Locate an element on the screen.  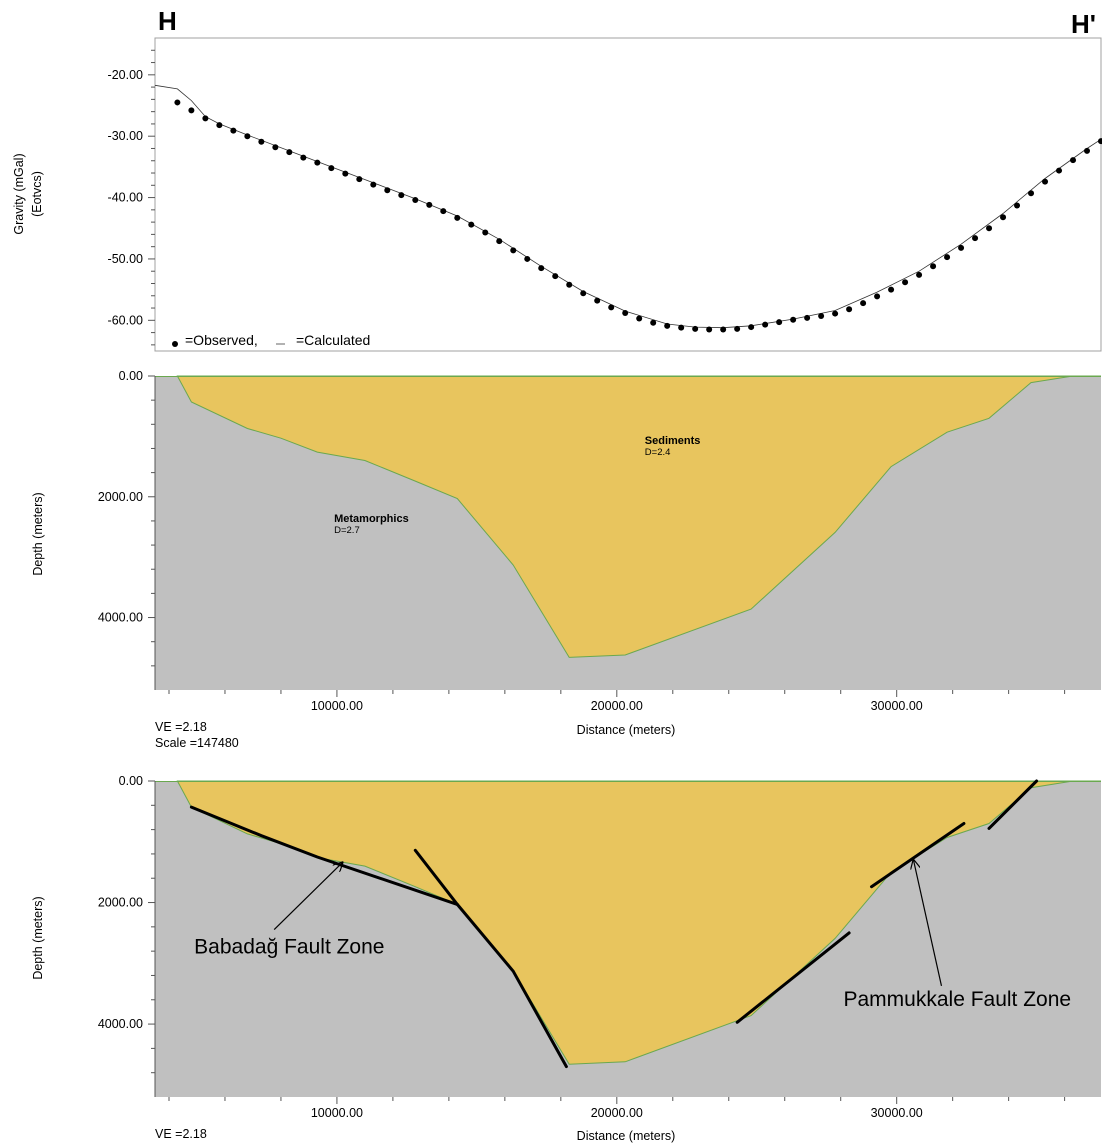
model-scale-text: Scale =147480 is located at coordinates (197, 743).